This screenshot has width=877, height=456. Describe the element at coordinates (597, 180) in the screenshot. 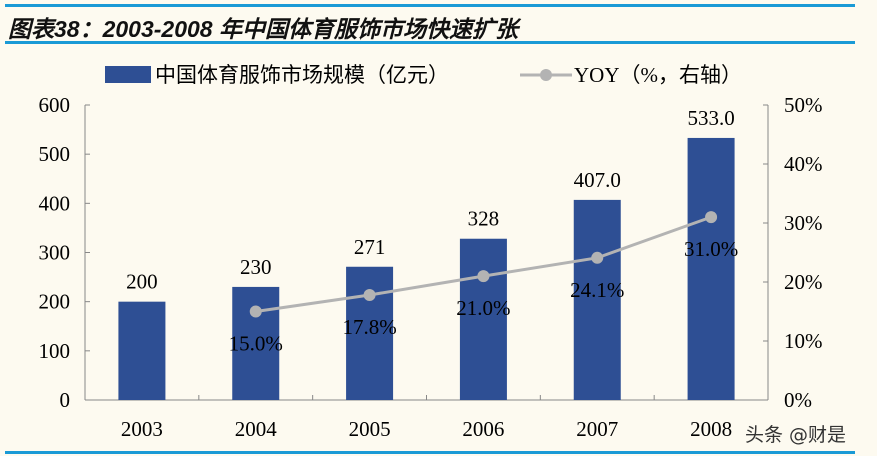

I see `bar-label: 407.0` at that location.